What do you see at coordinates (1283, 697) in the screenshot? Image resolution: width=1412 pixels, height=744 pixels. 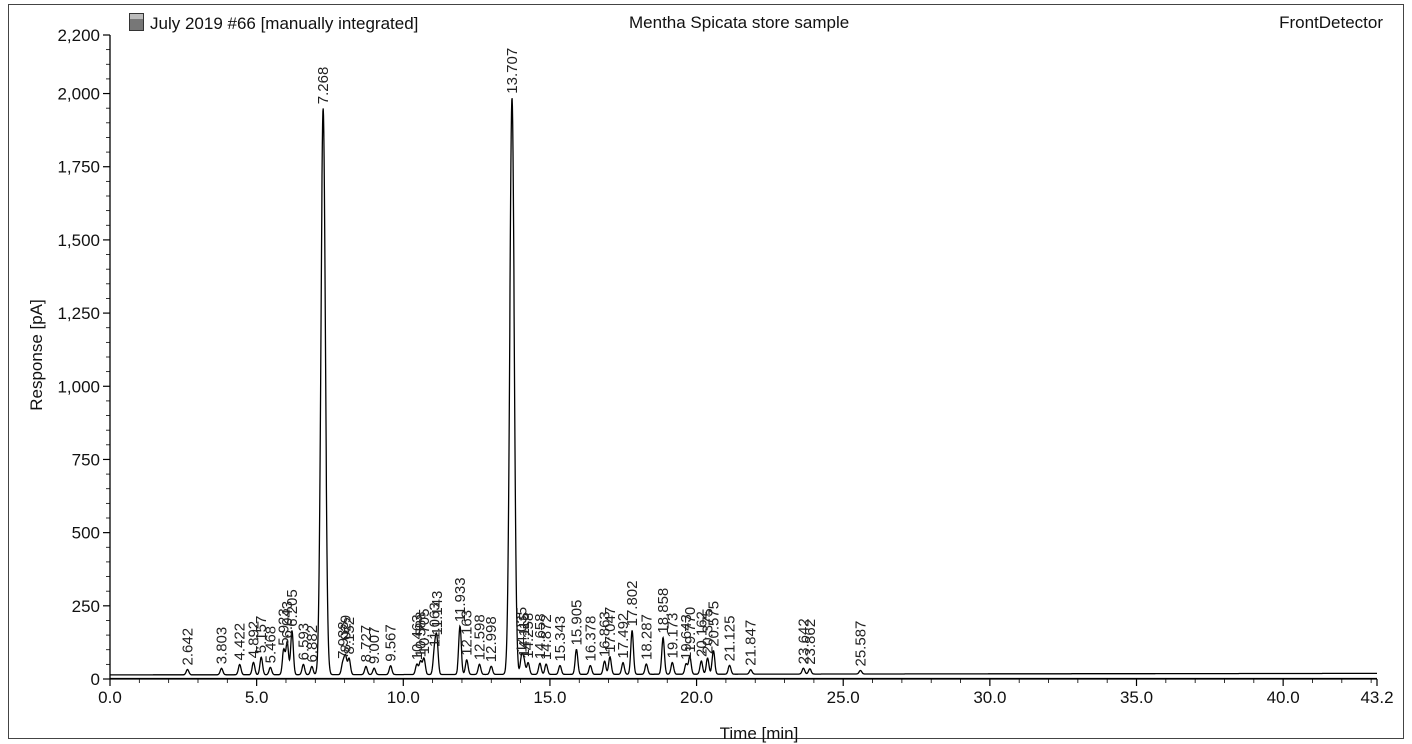 I see `x-tick-label: 40.0` at bounding box center [1283, 697].